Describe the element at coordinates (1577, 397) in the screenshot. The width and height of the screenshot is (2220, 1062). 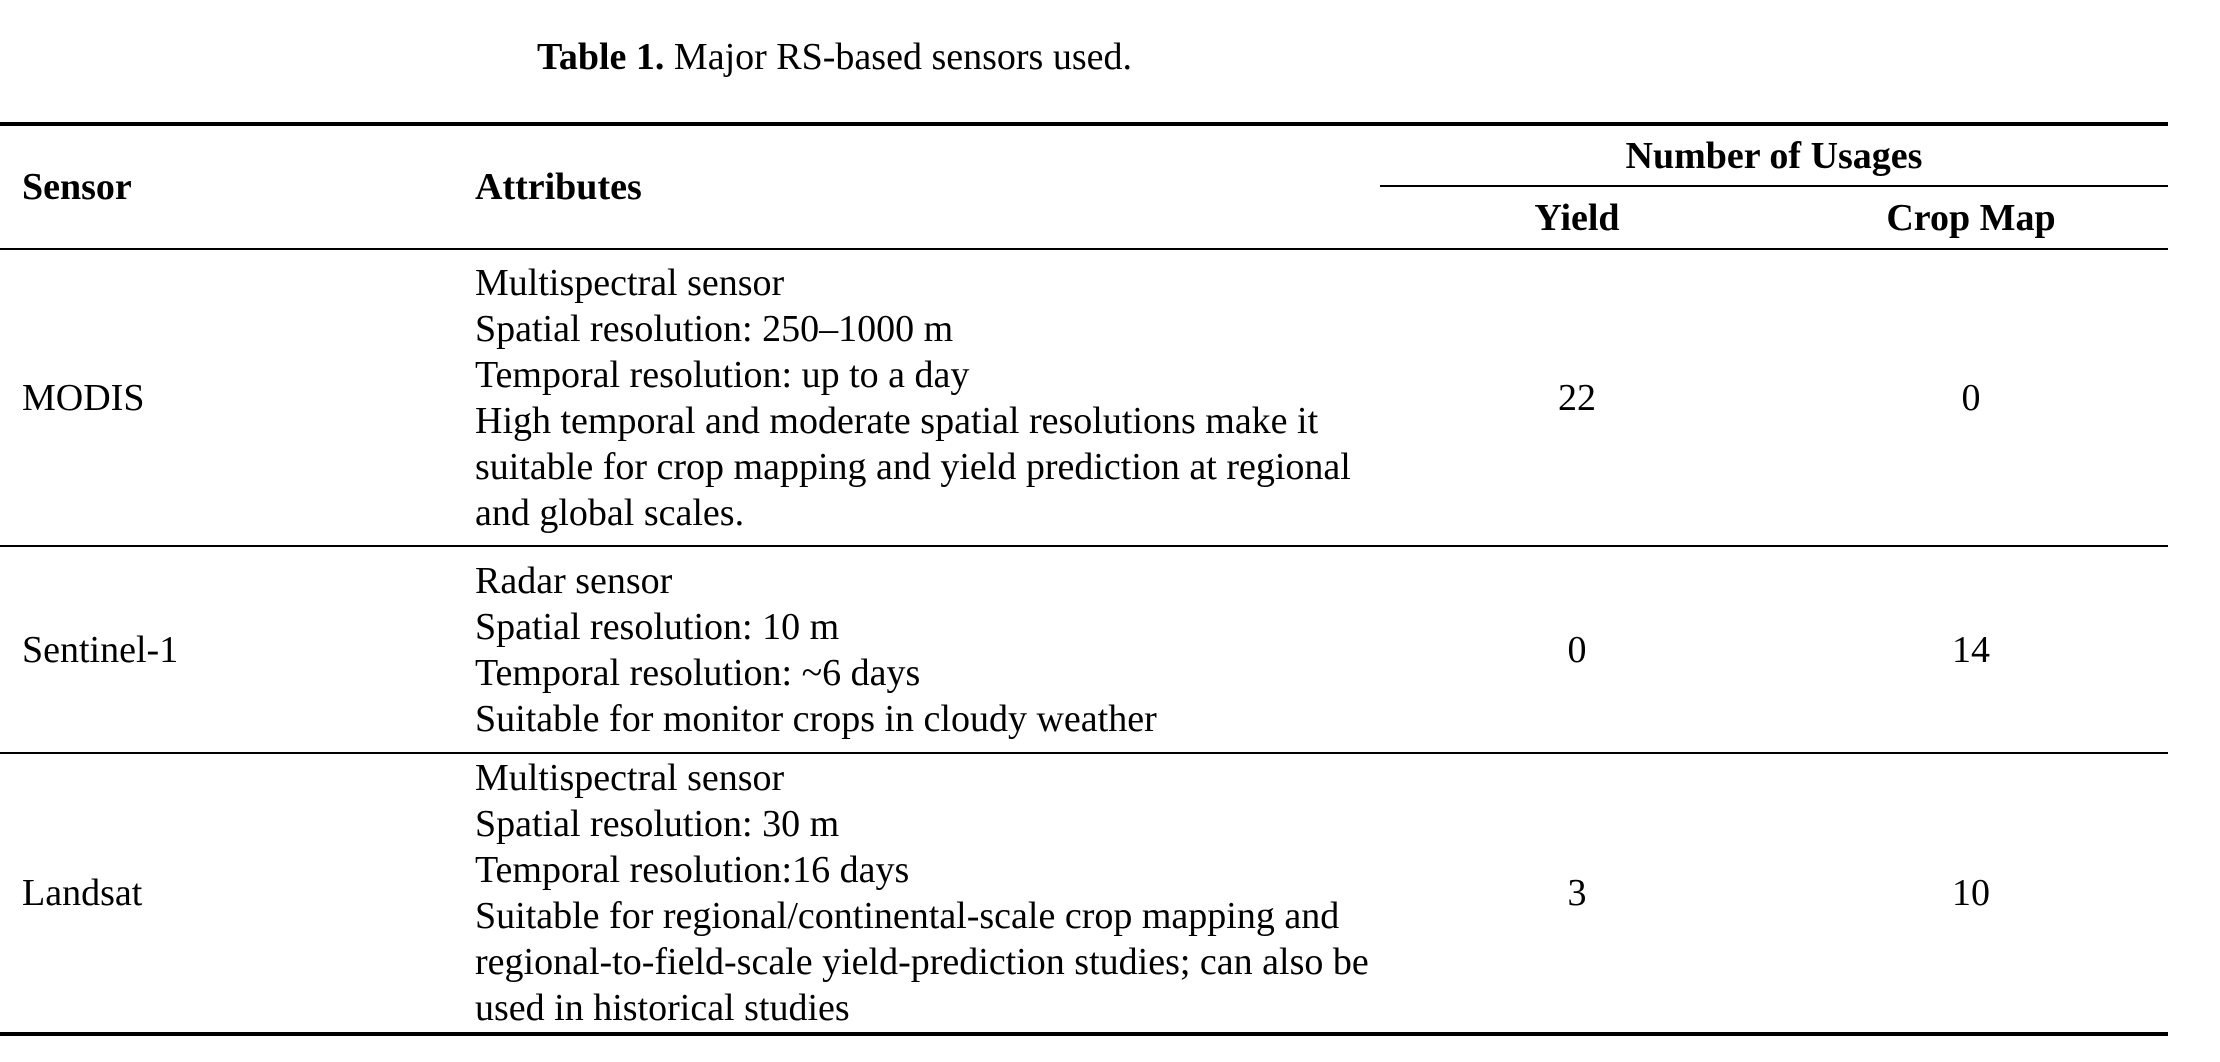
I see `yield-count: 22` at that location.